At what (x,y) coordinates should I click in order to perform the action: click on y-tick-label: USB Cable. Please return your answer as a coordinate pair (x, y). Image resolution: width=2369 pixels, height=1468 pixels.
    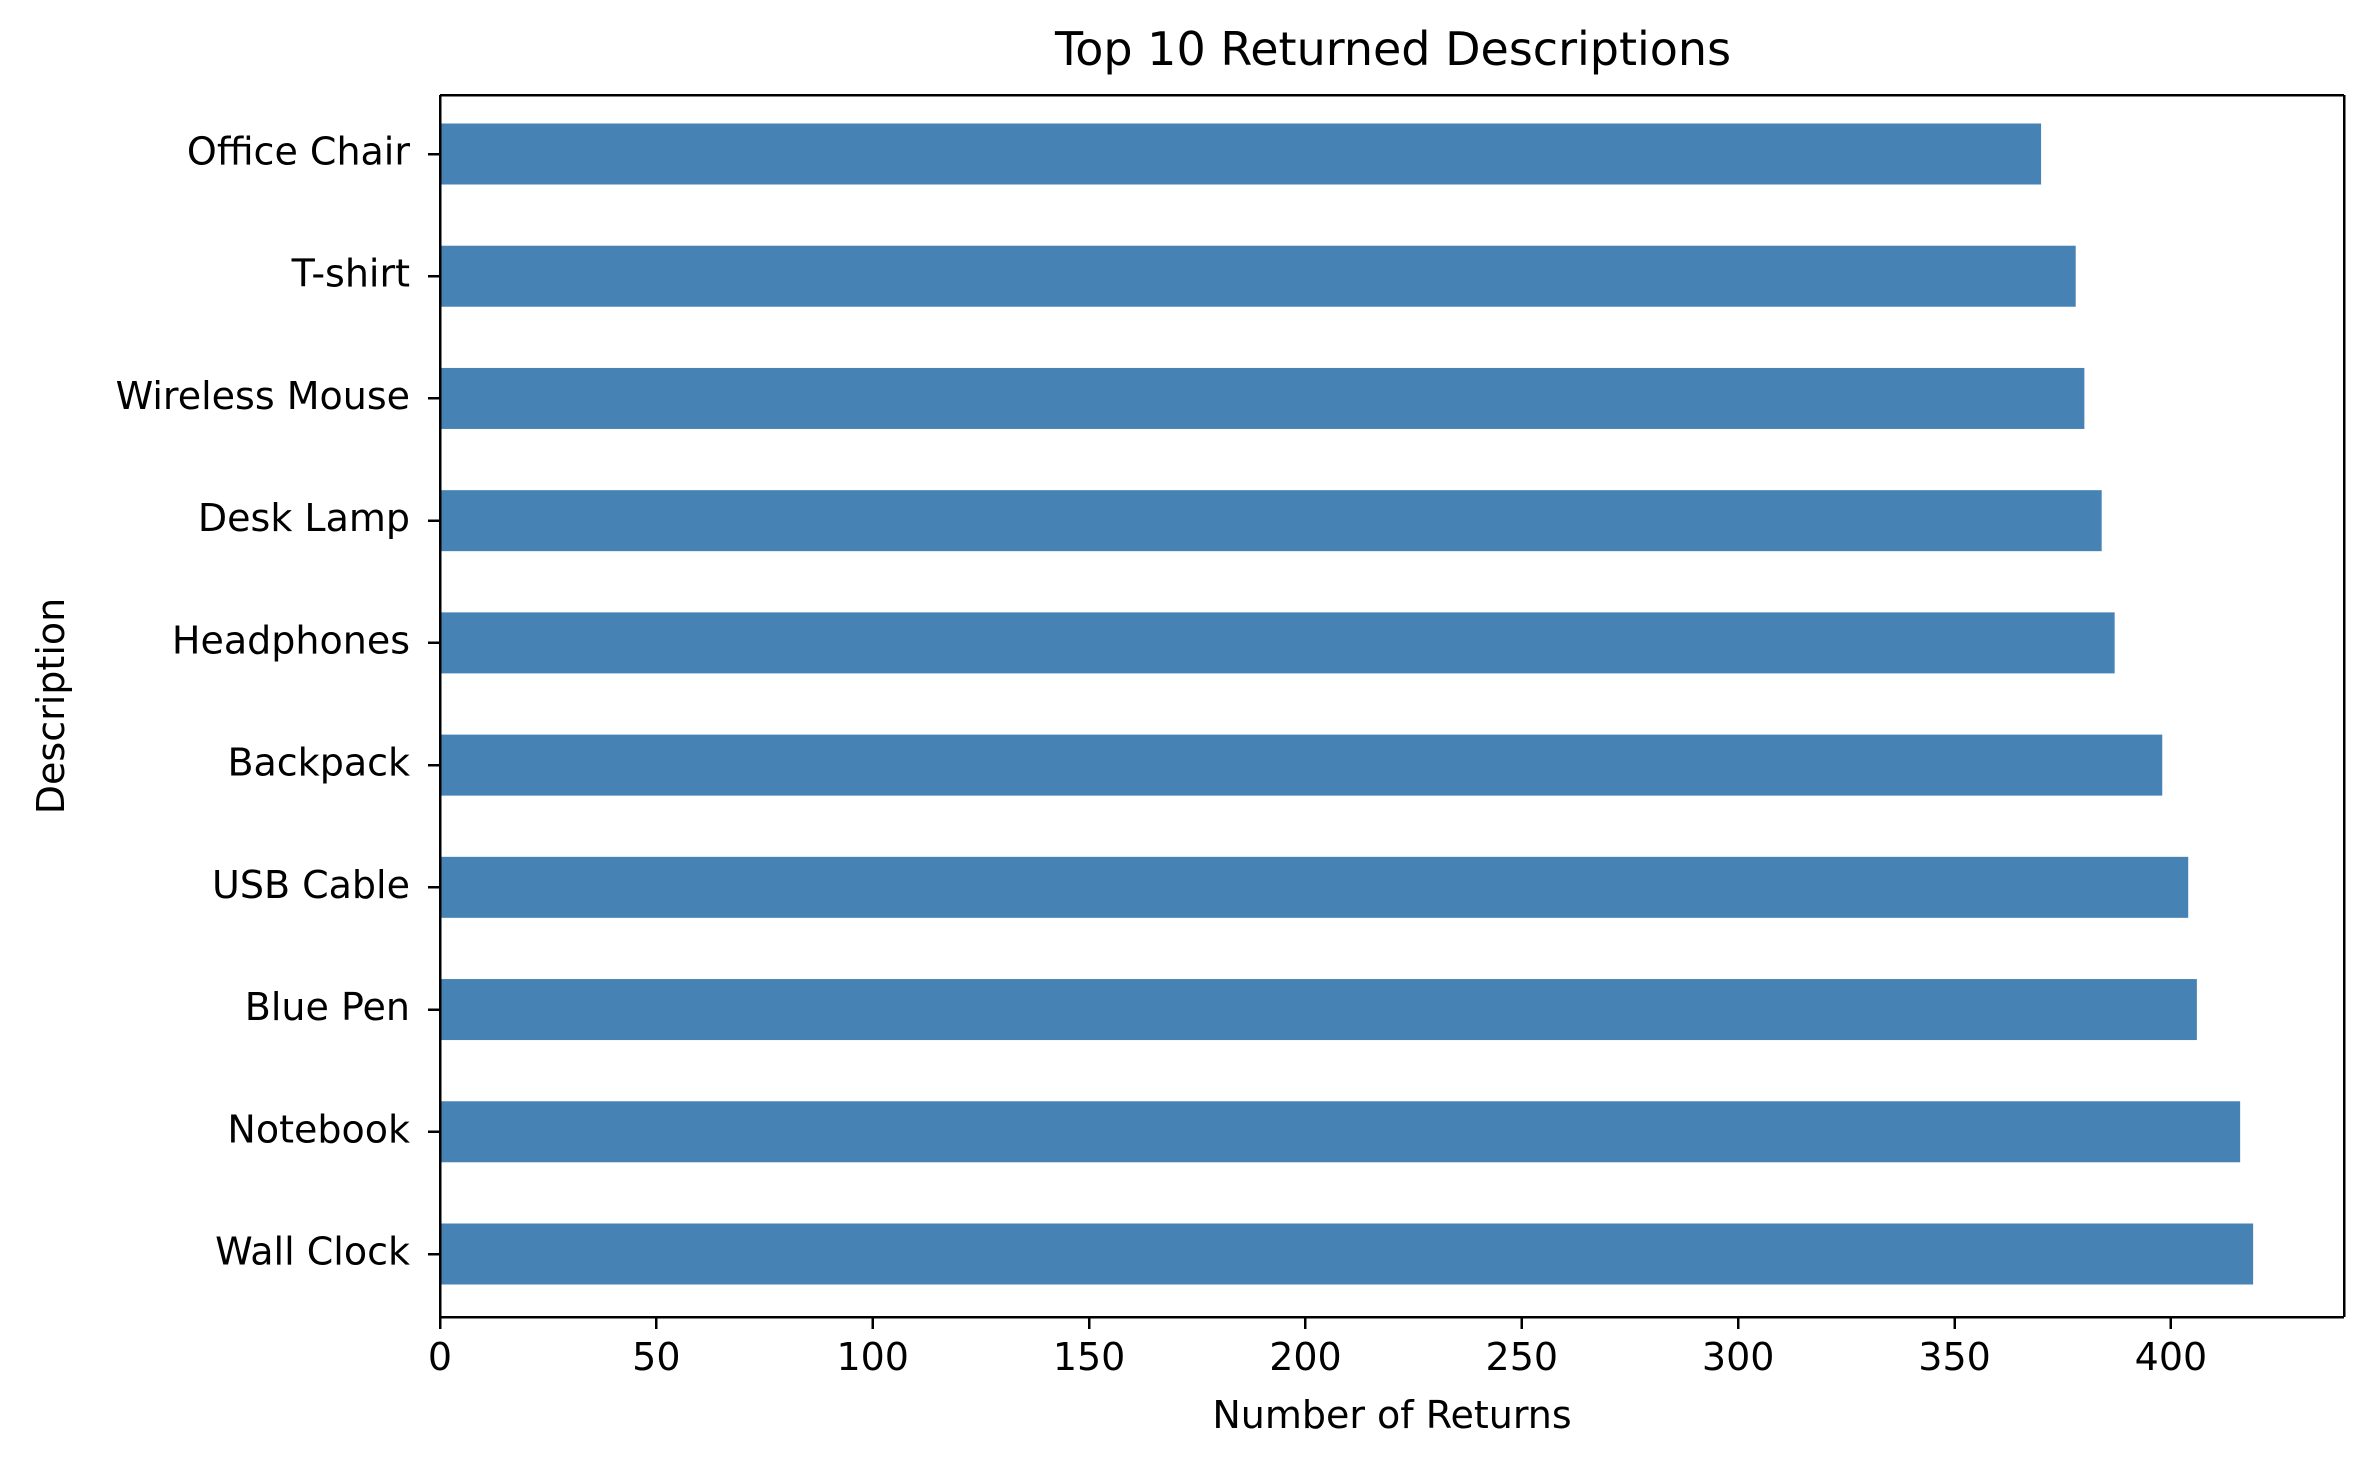
    Looking at the image, I should click on (311, 885).